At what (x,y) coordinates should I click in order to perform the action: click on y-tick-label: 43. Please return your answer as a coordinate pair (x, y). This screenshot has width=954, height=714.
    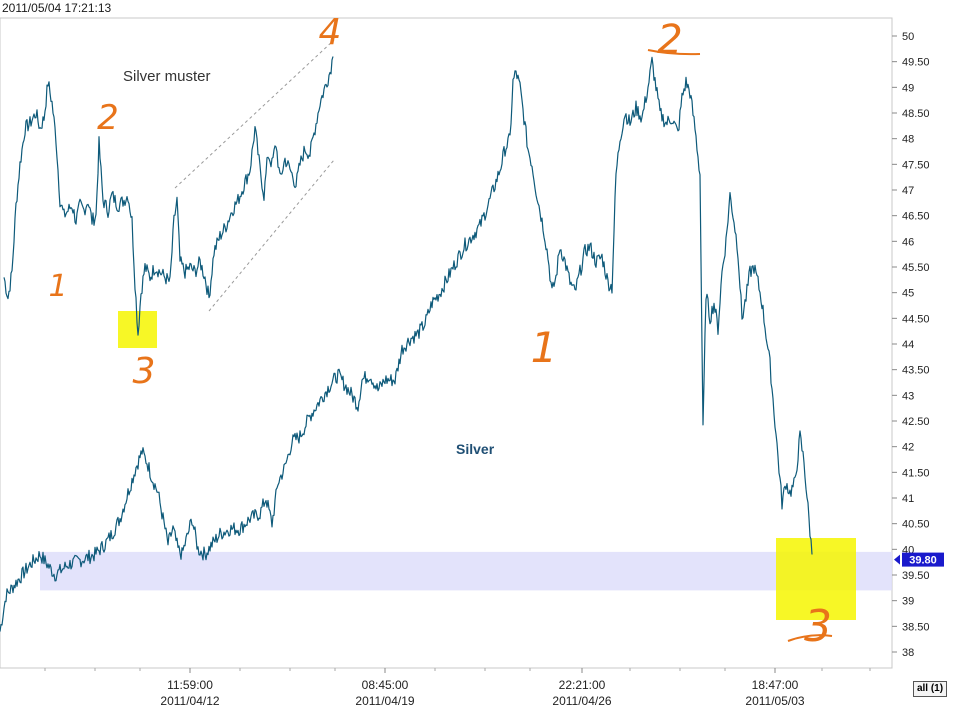
    Looking at the image, I should click on (908, 396).